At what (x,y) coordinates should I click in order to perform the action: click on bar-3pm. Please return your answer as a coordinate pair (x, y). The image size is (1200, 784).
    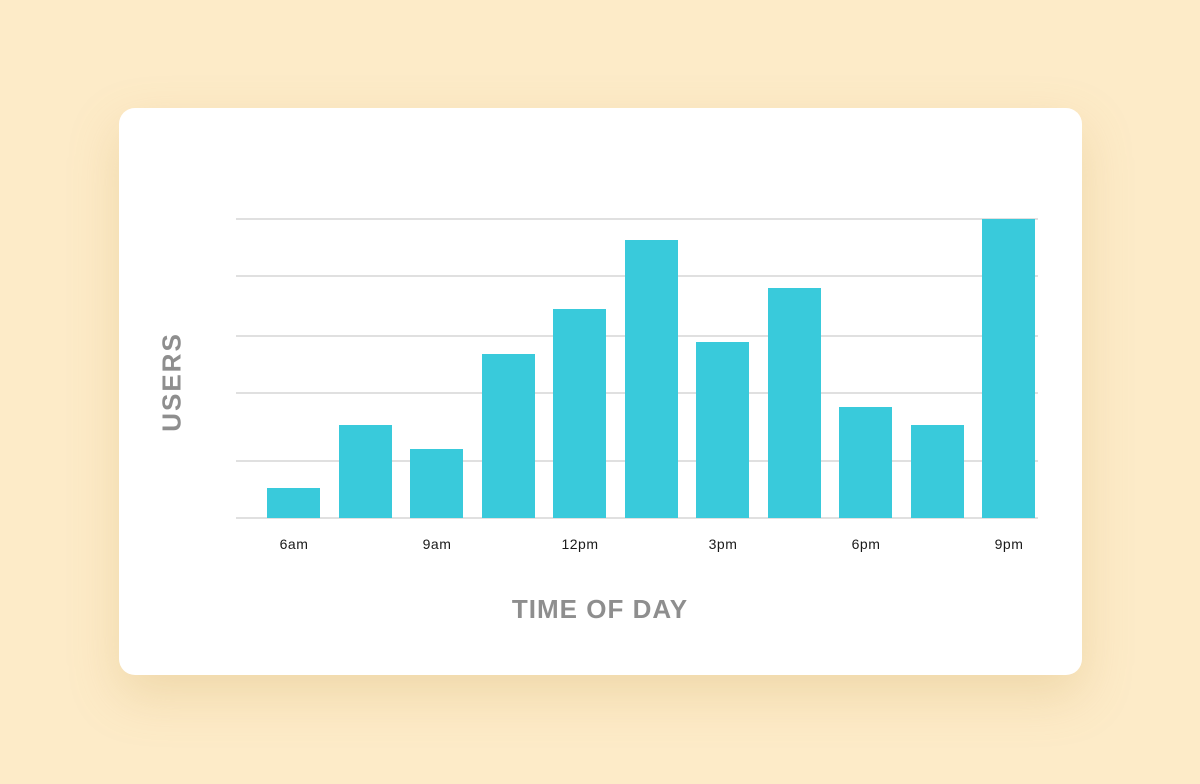
    Looking at the image, I should click on (722, 430).